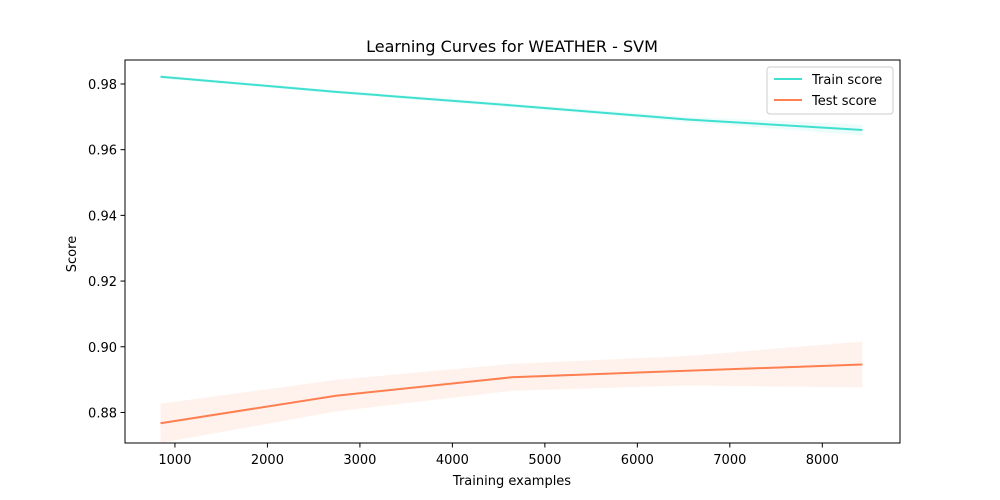 The image size is (1000, 500). I want to click on x-tick-label: 7000, so click(729, 460).